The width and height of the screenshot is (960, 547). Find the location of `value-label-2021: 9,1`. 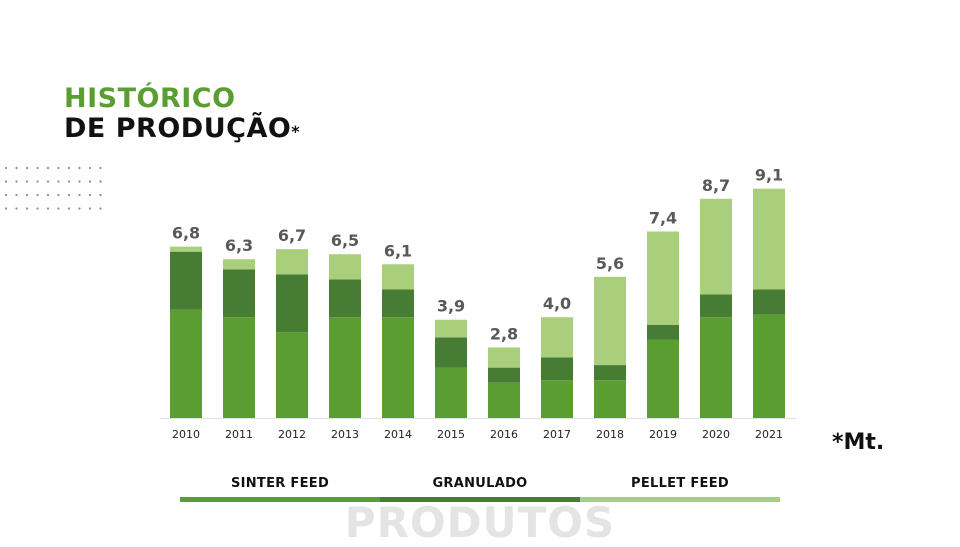

value-label-2021: 9,1 is located at coordinates (769, 175).